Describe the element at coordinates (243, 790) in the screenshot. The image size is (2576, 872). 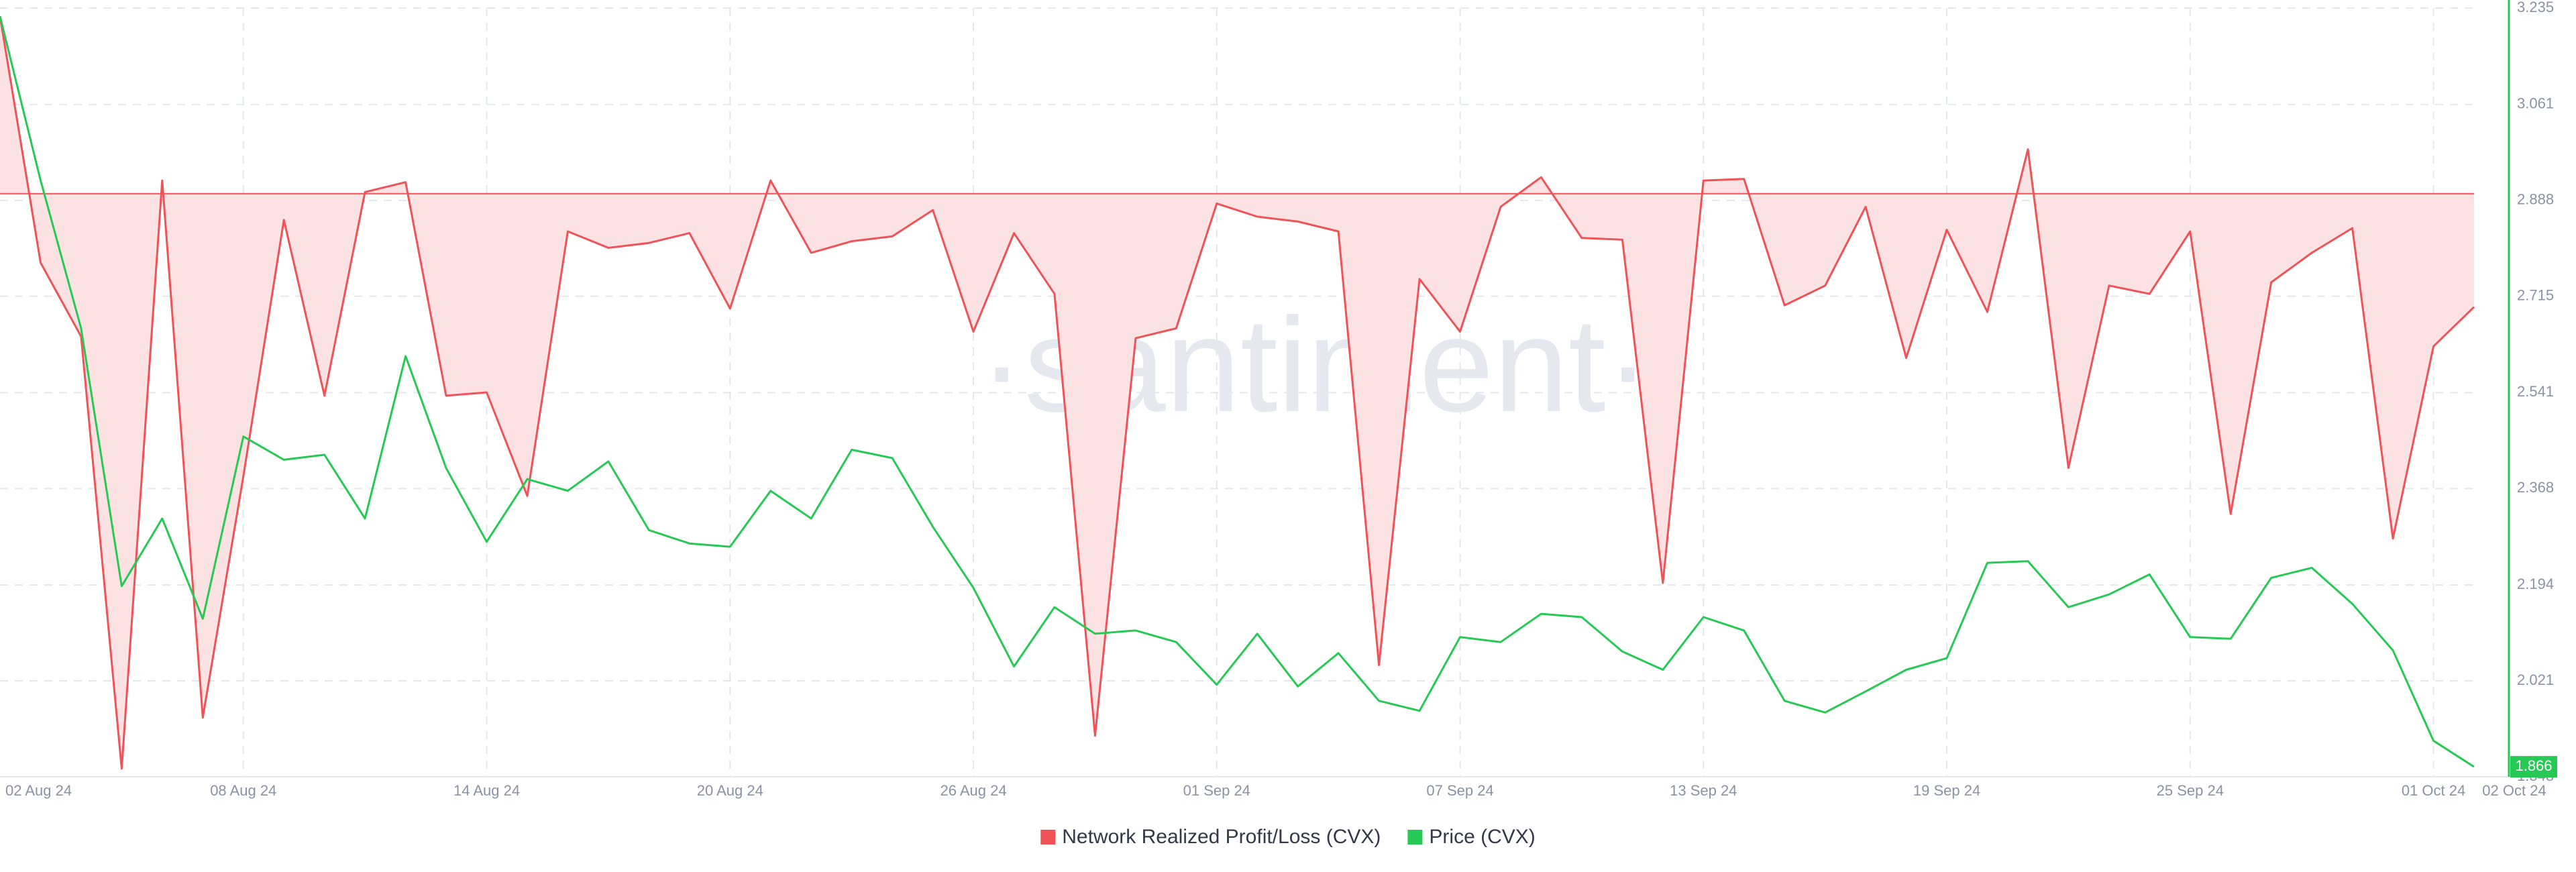
I see `x-tick-label: 08 Aug 24` at that location.